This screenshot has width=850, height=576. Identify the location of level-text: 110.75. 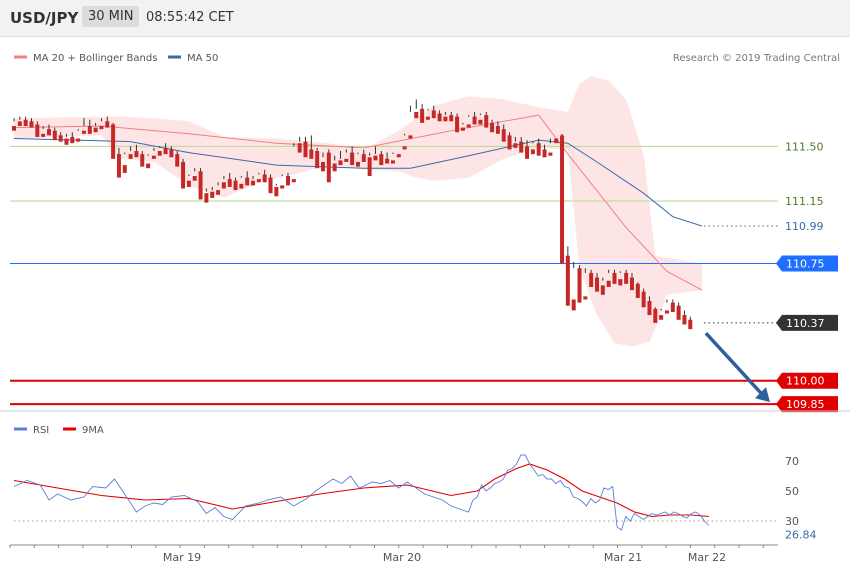
(805, 264).